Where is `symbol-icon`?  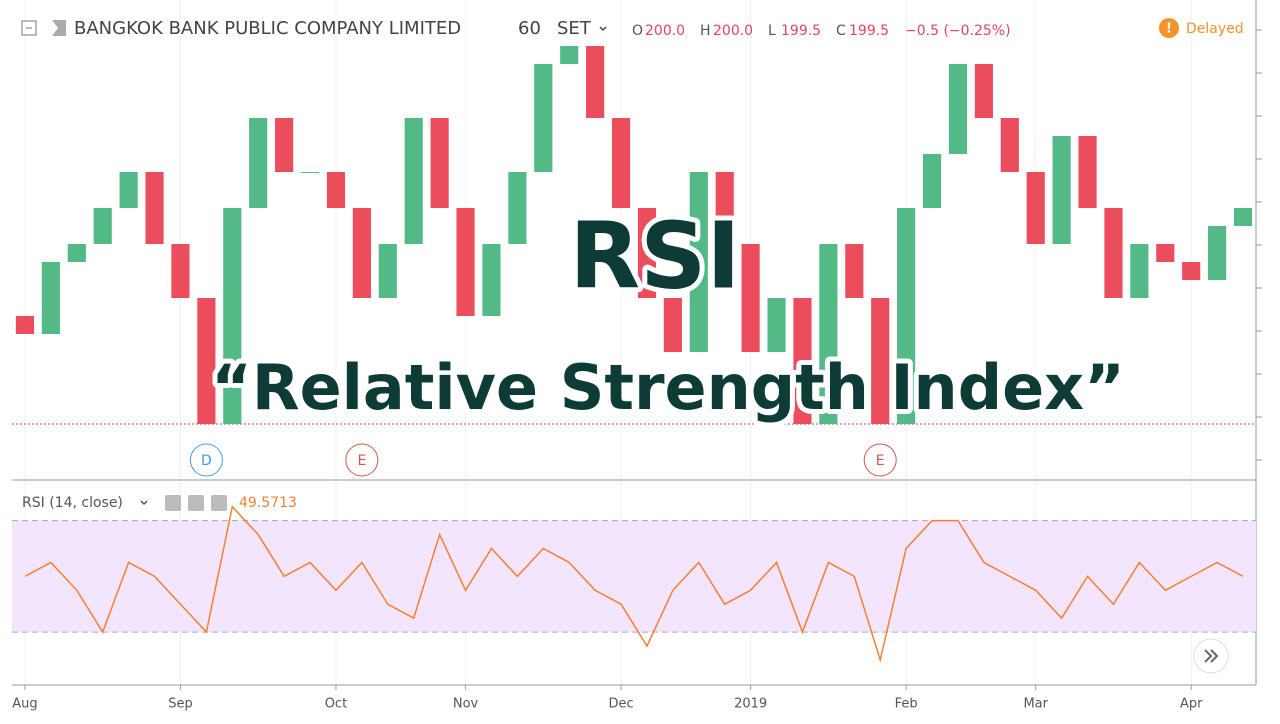 symbol-icon is located at coordinates (59, 28).